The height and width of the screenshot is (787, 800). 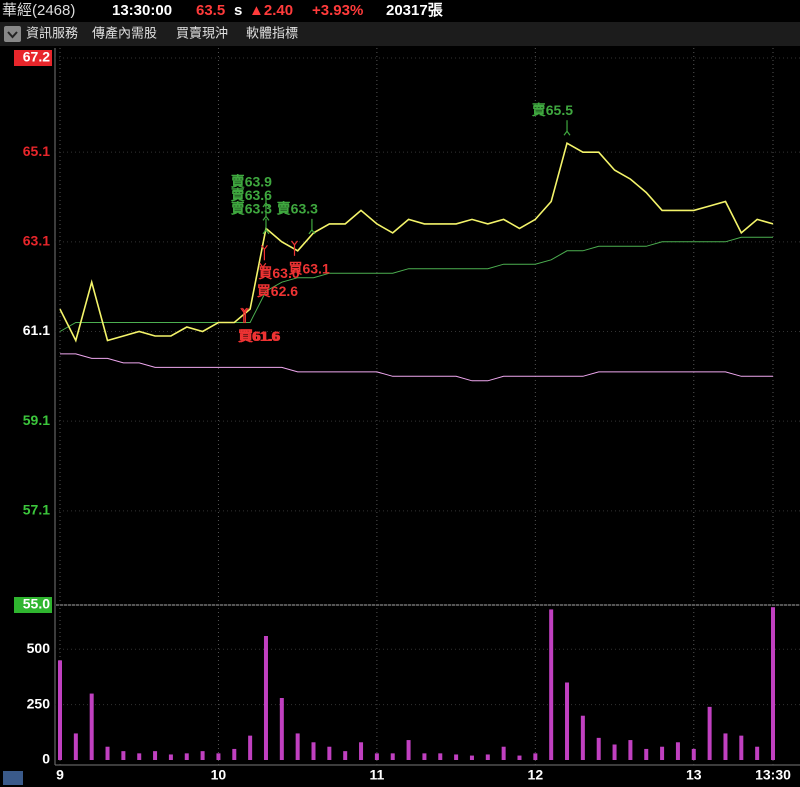 I want to click on menu-item: 傳產內需股, so click(x=124, y=32).